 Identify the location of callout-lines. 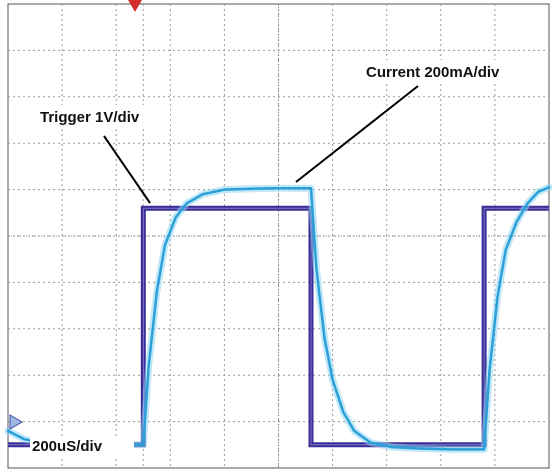
(261, 144).